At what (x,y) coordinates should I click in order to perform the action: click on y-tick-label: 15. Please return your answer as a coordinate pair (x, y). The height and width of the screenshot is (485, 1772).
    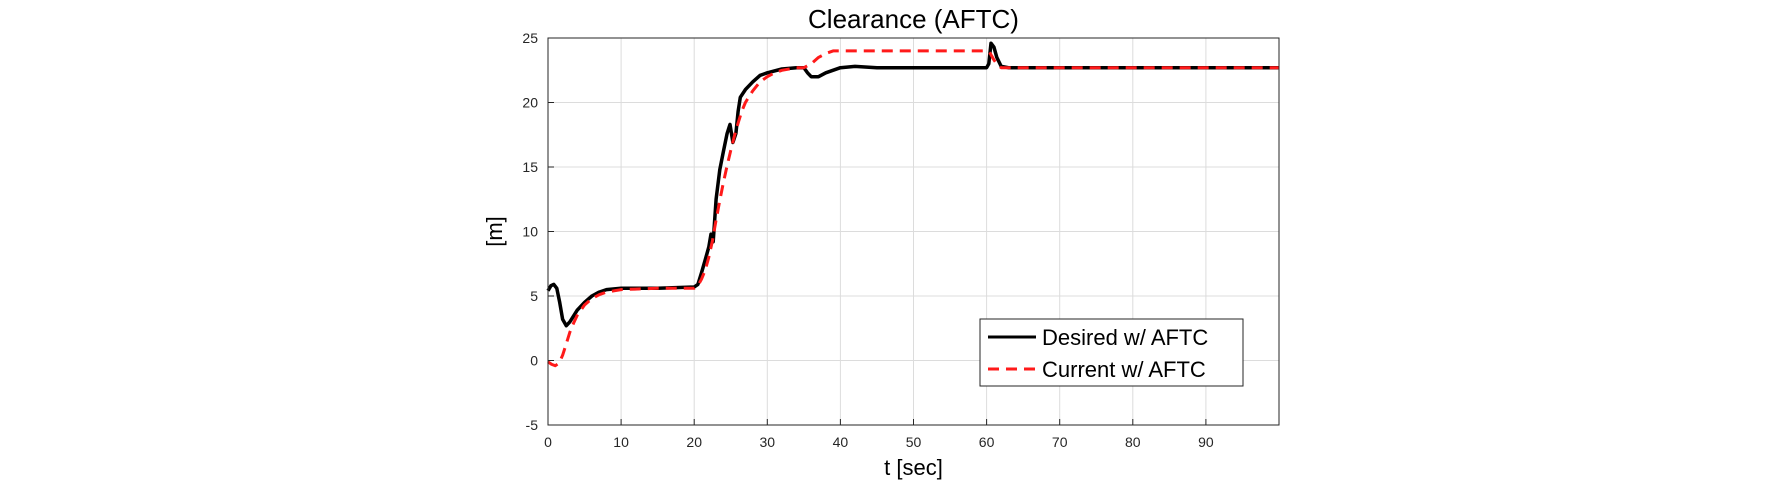
    Looking at the image, I should click on (530, 167).